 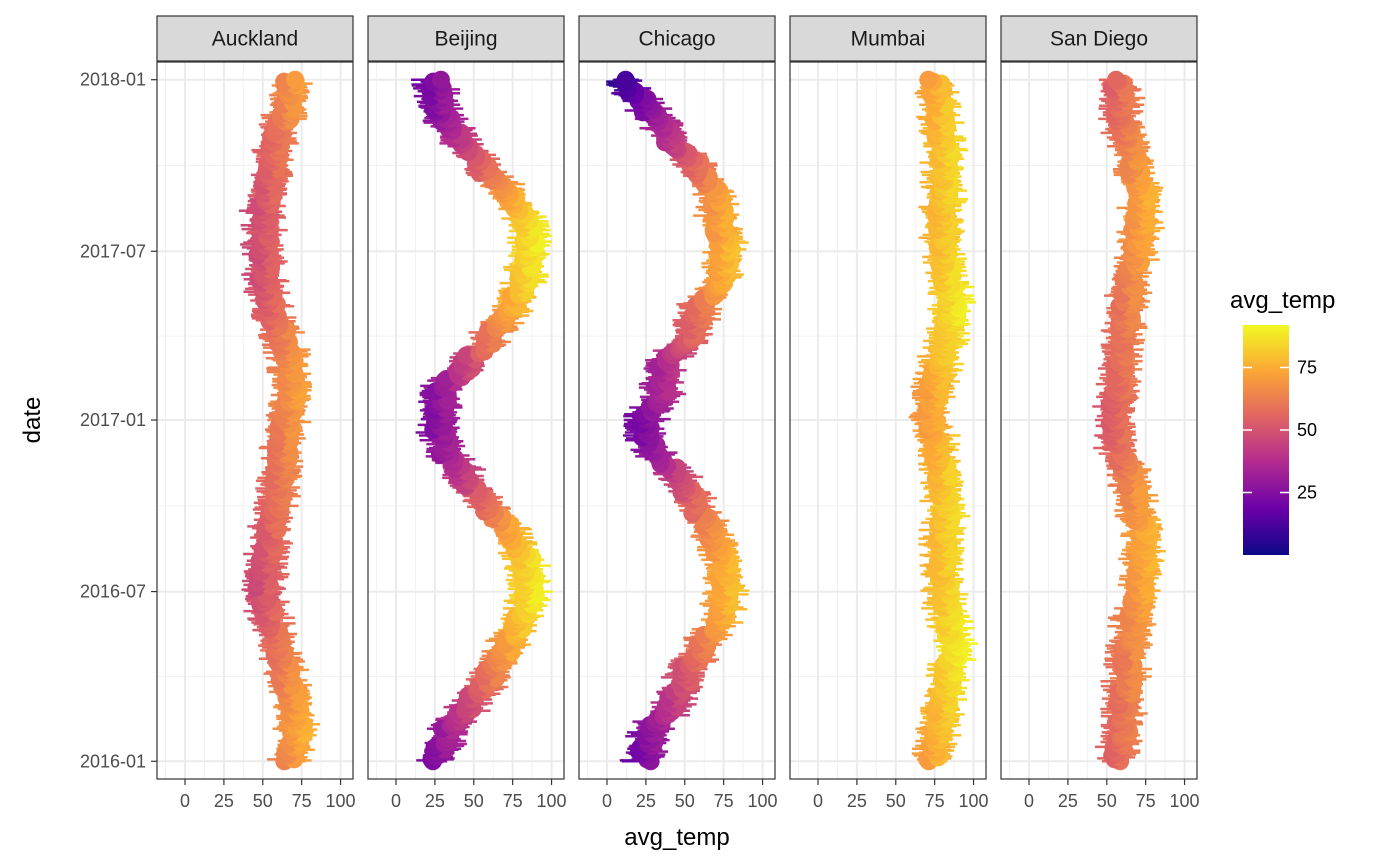 I want to click on facet-panel-chicago: Chicago 0 25 50 75 100, so click(x=678, y=413).